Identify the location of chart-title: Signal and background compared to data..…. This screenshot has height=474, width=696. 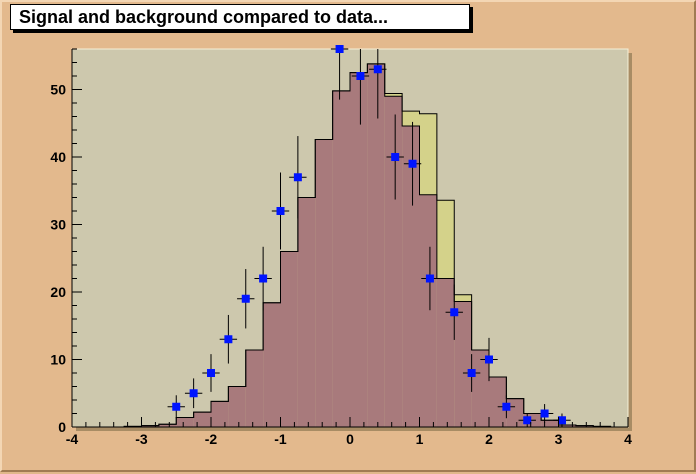
(240, 17).